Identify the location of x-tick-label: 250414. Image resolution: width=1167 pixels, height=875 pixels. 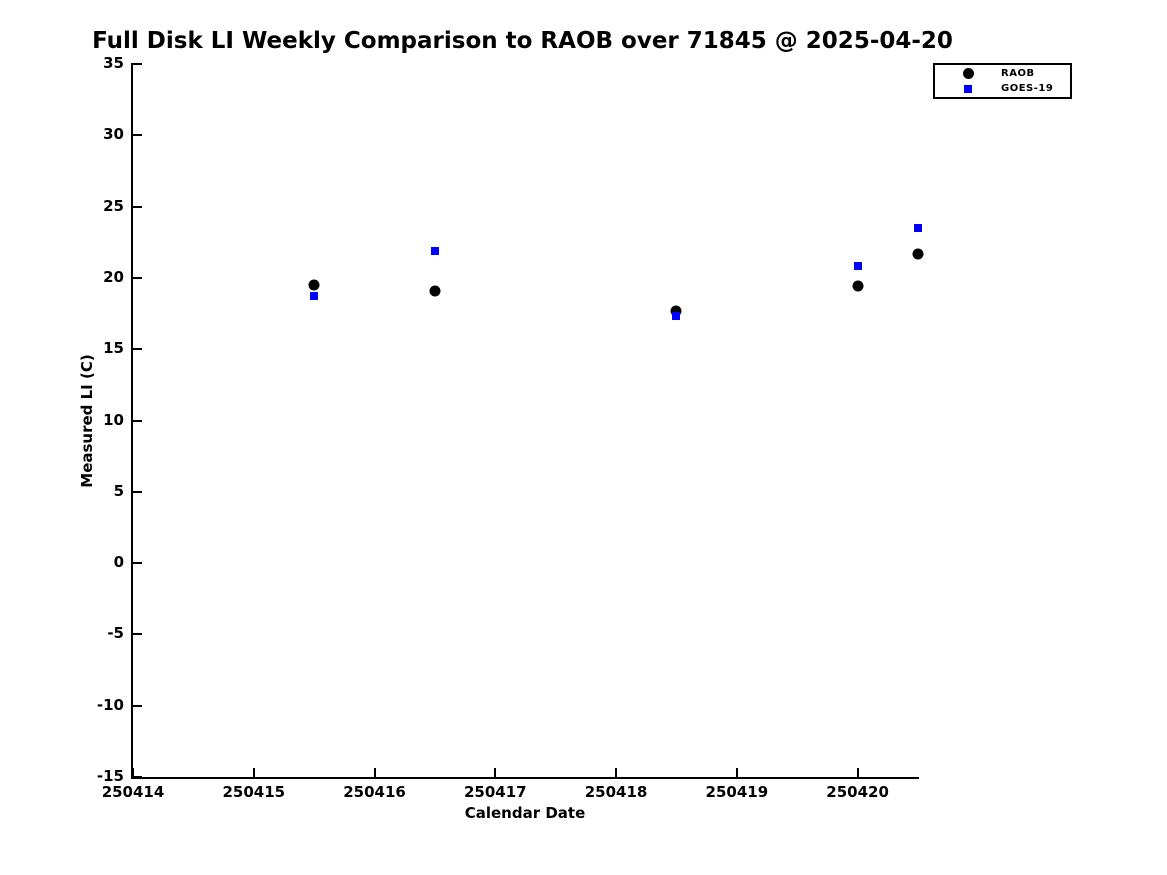
(133, 792).